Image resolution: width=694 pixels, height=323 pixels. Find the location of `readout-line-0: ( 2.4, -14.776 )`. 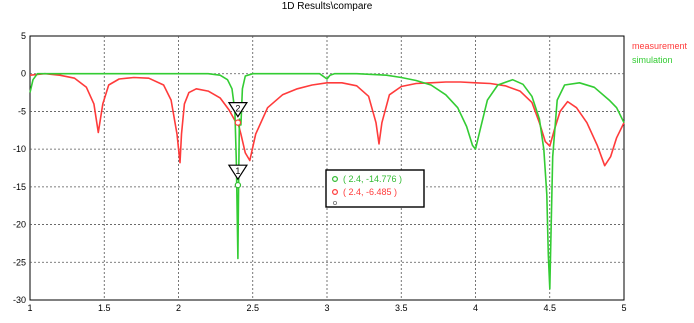

readout-line-0: ( 2.4, -14.776 ) is located at coordinates (372, 179).